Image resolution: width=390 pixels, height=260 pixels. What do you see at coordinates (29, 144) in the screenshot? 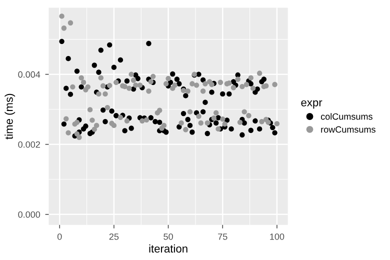
I see `y-tick-label: 0.002` at bounding box center [29, 144].